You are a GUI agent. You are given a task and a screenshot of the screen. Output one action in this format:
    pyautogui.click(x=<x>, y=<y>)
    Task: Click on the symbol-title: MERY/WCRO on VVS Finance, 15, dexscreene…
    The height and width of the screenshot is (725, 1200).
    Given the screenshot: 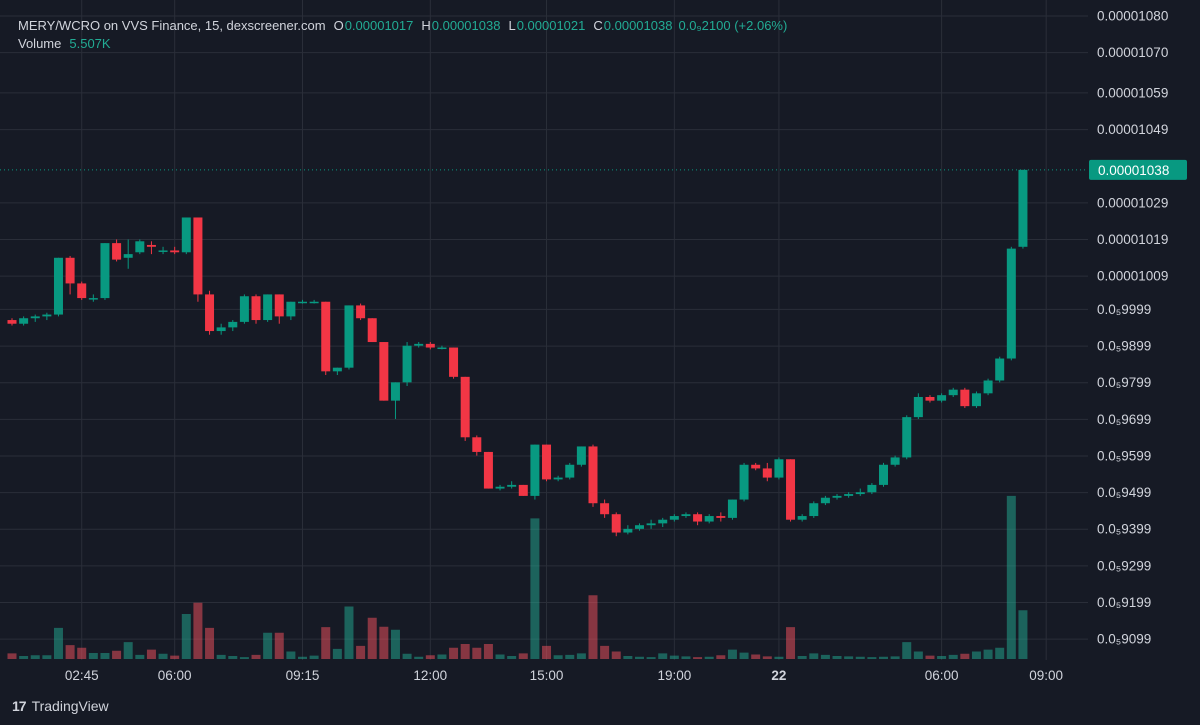 What is the action you would take?
    pyautogui.click(x=172, y=25)
    